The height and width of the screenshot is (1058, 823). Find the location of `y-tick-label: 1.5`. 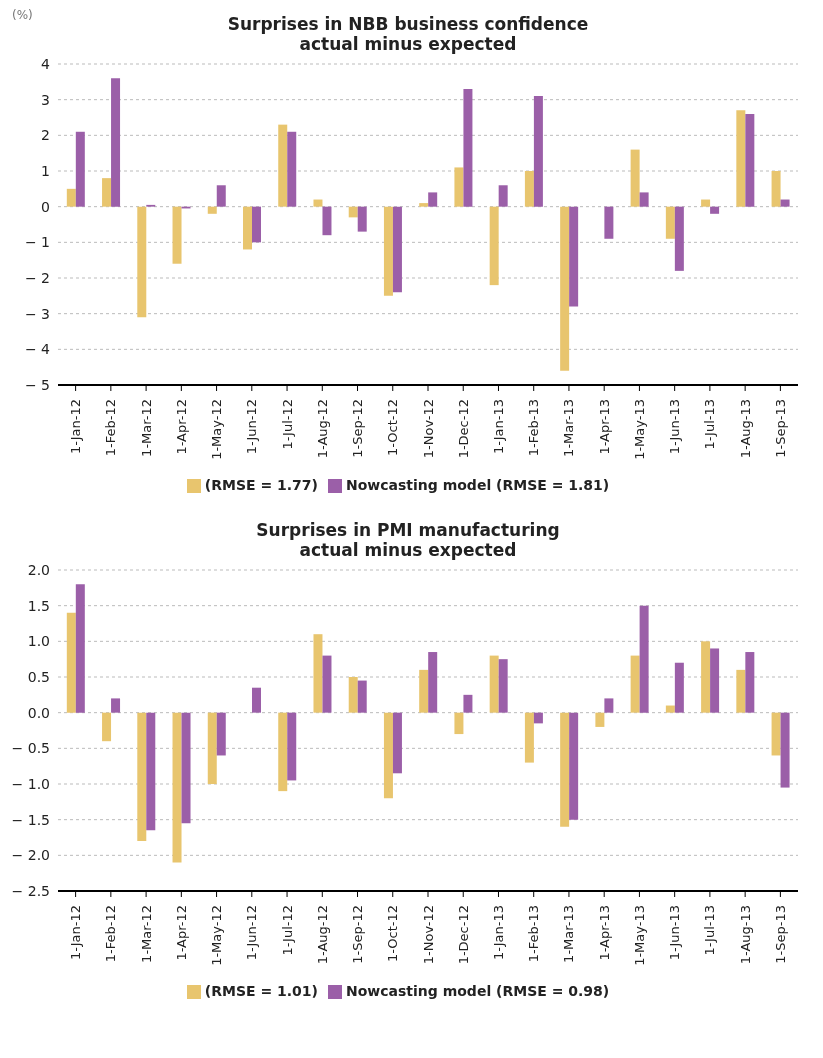

y-tick-label: 1.5 is located at coordinates (38, 605).